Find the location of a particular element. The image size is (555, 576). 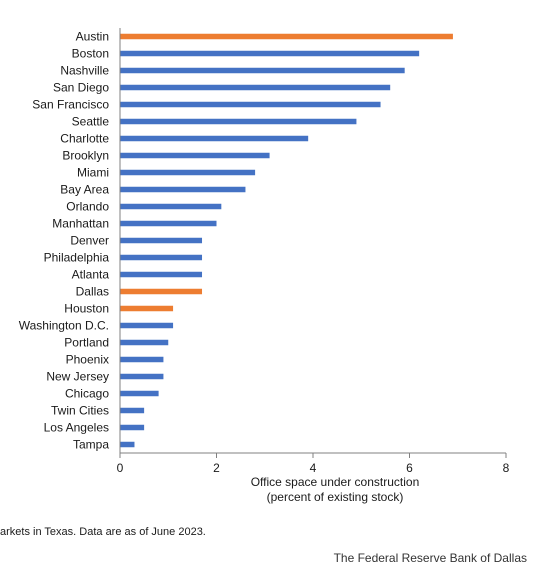

bar-brooklyn is located at coordinates (195, 155).